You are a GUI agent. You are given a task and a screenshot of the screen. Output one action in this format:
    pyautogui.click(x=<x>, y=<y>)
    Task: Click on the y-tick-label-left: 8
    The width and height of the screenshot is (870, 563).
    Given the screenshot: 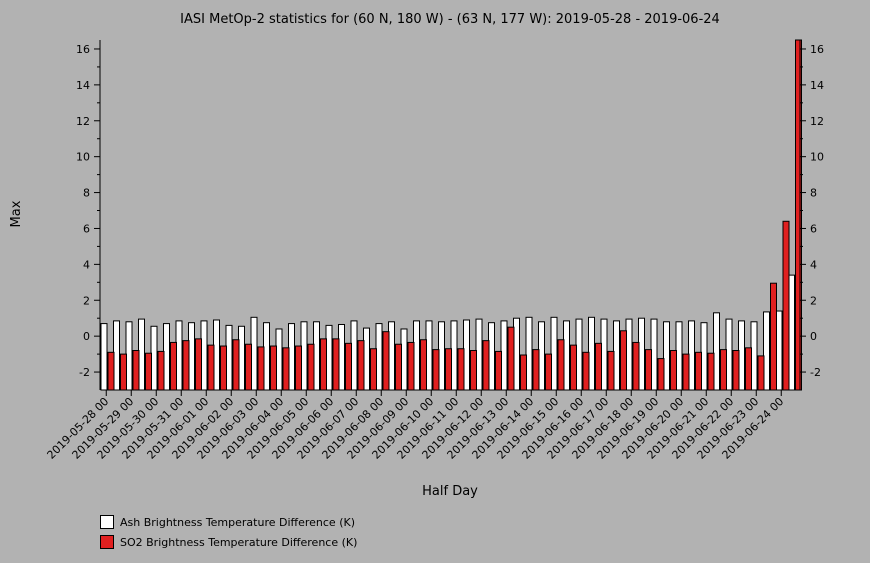 What is the action you would take?
    pyautogui.click(x=86, y=193)
    